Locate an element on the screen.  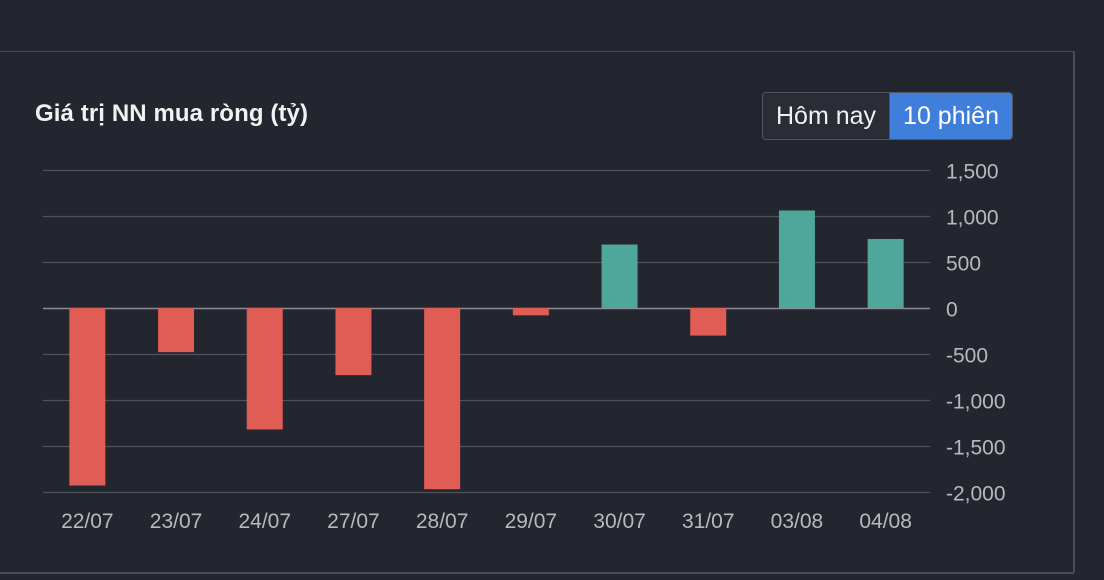
x-tick-label: 04/08 is located at coordinates (885, 521).